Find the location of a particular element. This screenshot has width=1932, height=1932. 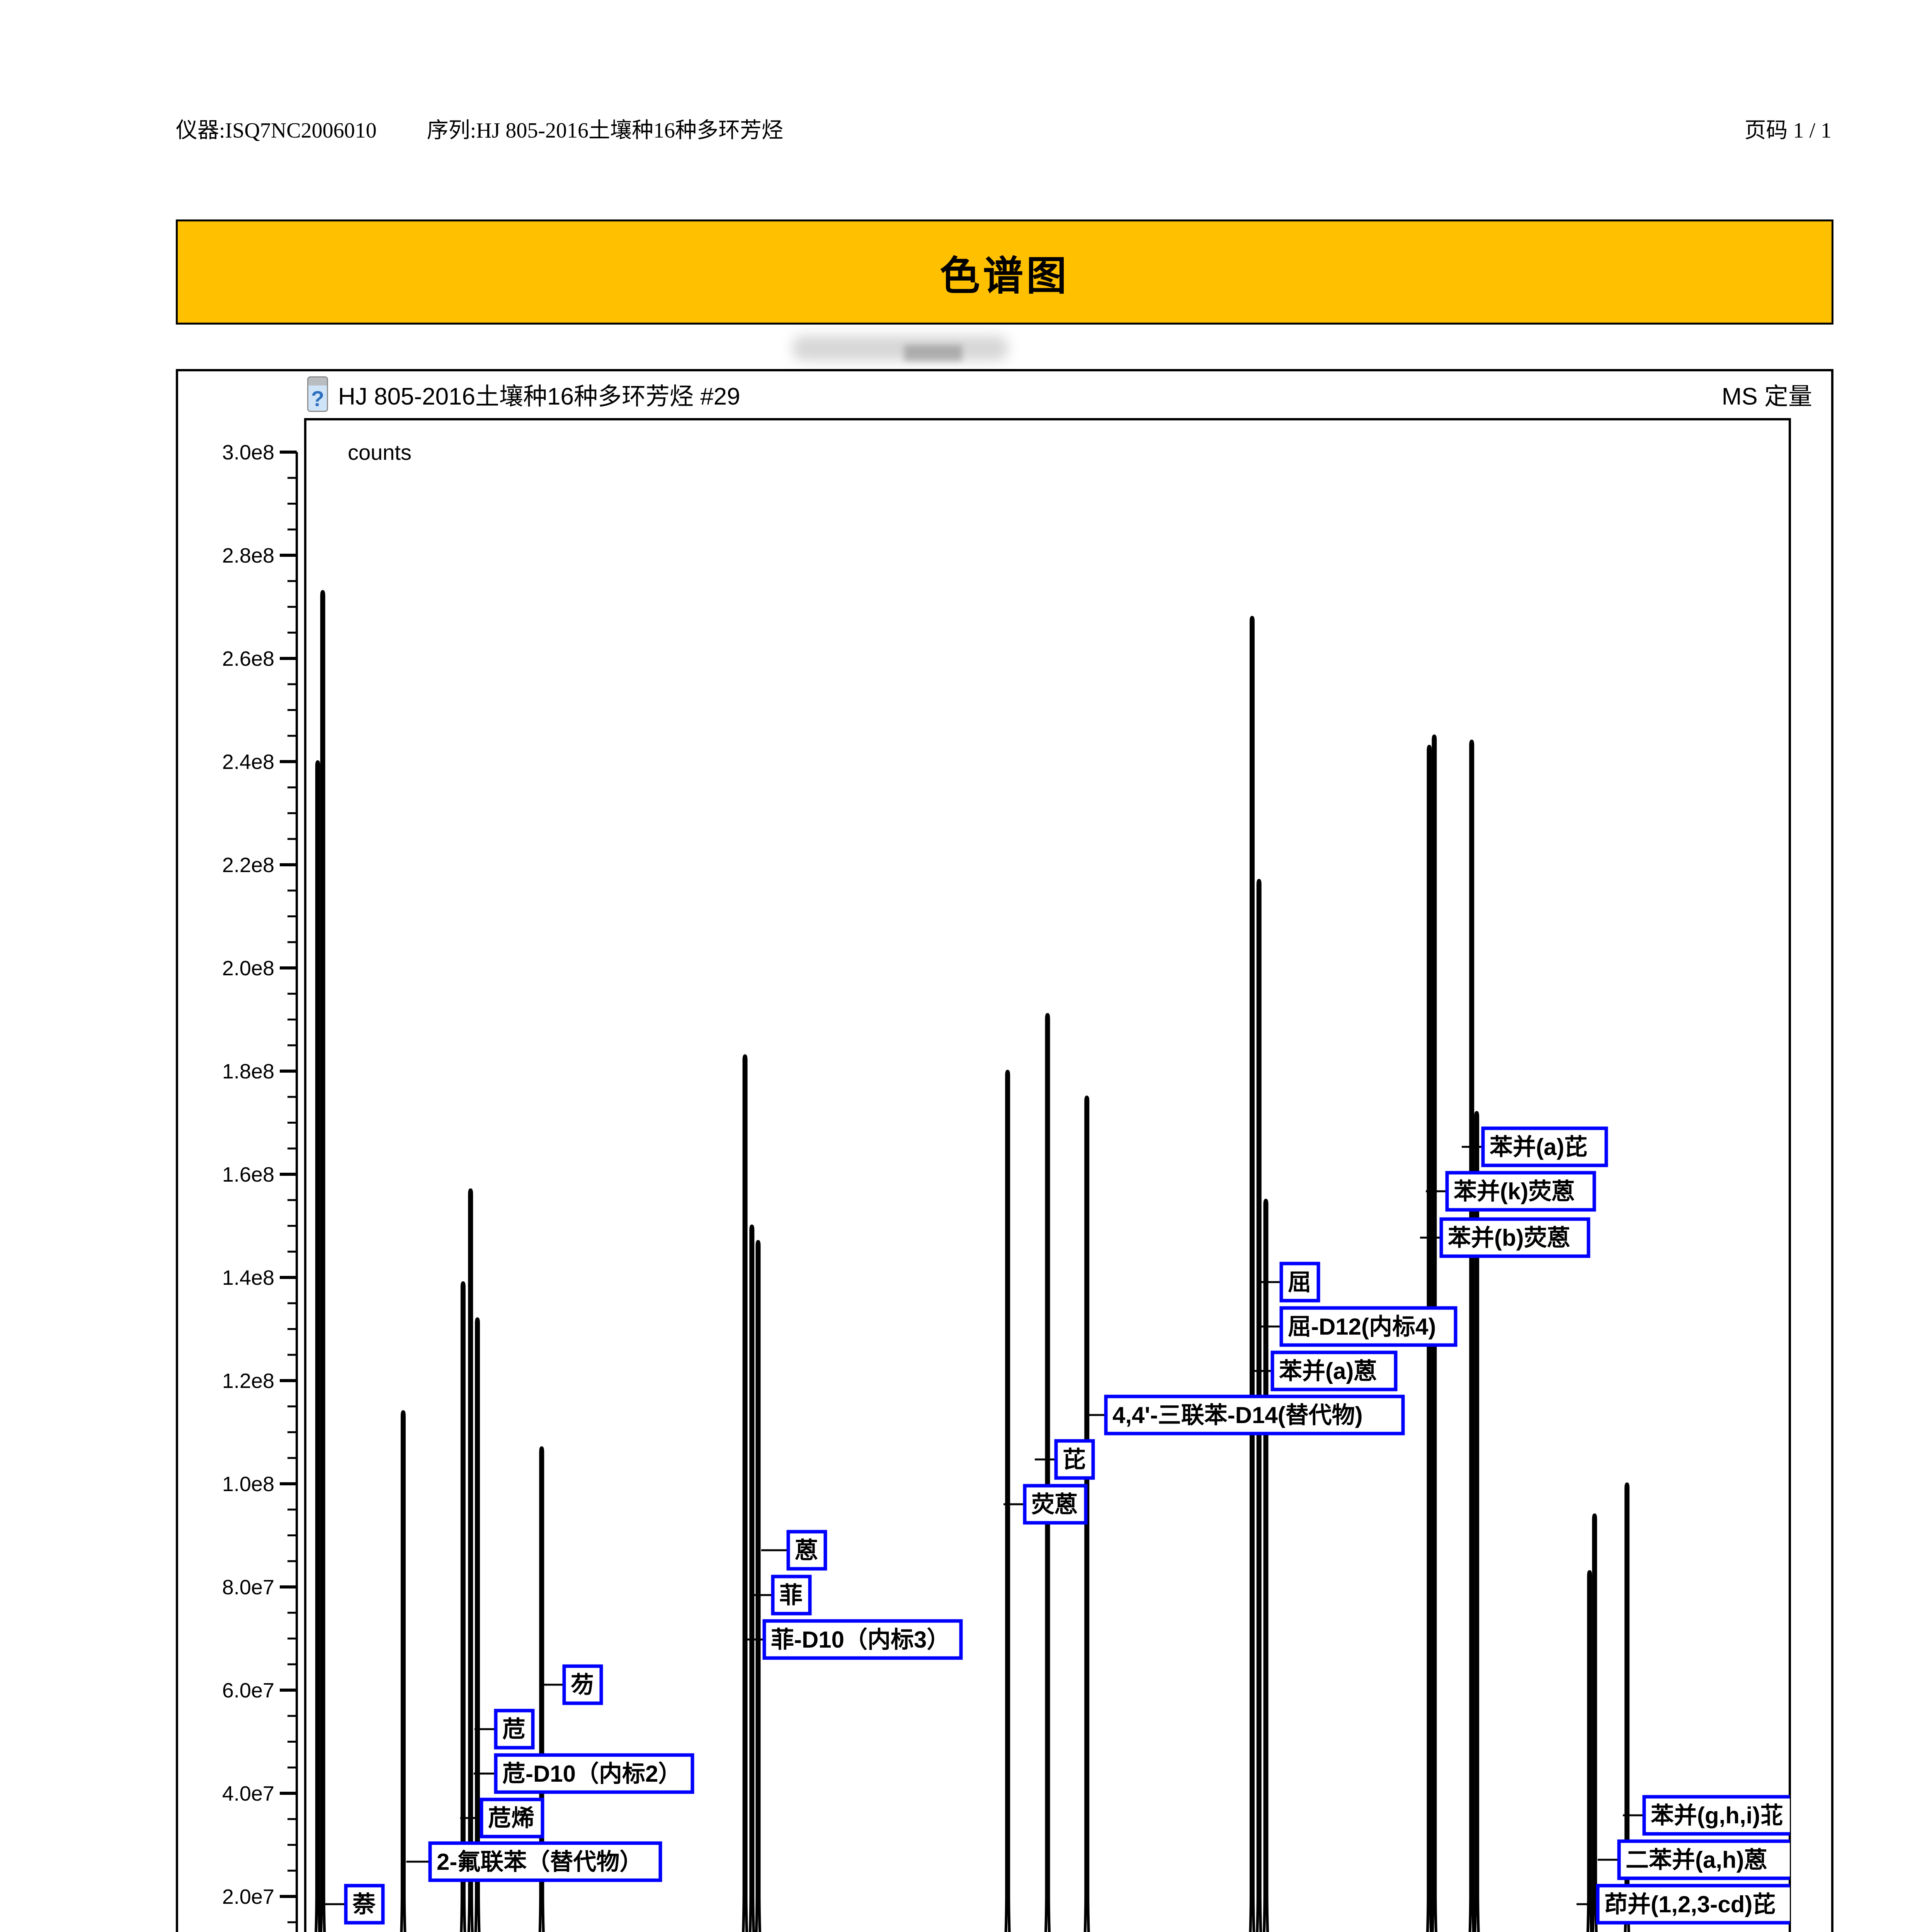

svg-text: 萘 is located at coordinates (364, 1904).